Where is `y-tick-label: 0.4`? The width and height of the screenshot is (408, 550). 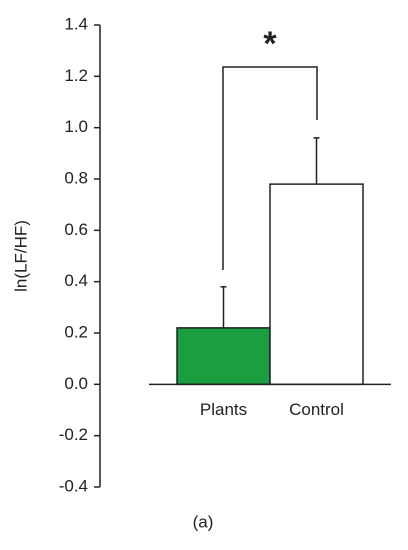
y-tick-label: 0.4 is located at coordinates (76, 280).